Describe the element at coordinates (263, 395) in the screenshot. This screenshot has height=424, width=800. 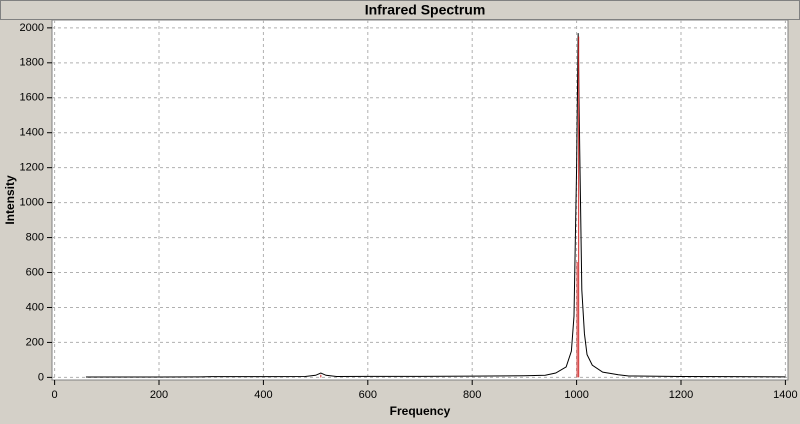
I see `x-tick-label: 400` at that location.